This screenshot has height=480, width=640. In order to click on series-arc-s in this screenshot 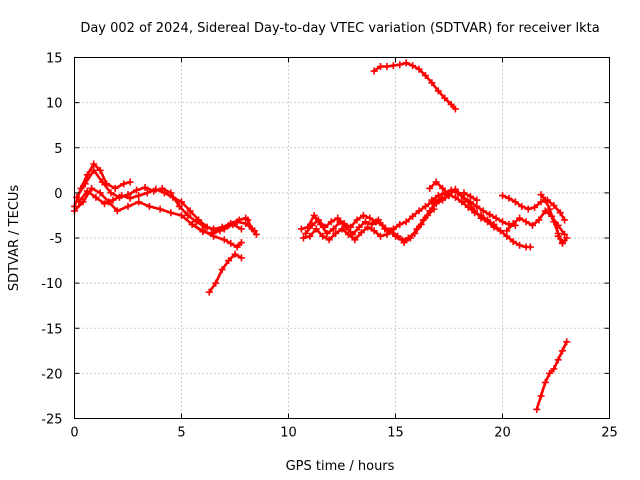, I will do `click(552, 375)`.